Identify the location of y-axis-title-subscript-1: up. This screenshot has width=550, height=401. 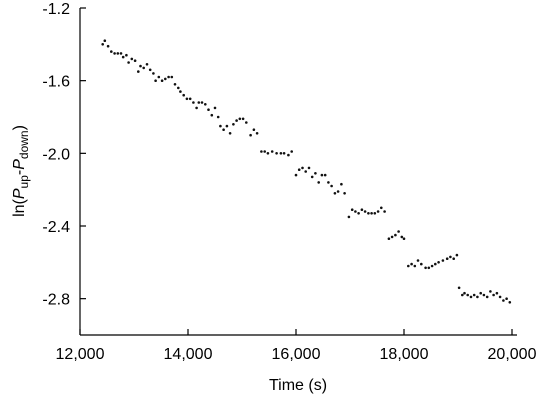
(24, 182).